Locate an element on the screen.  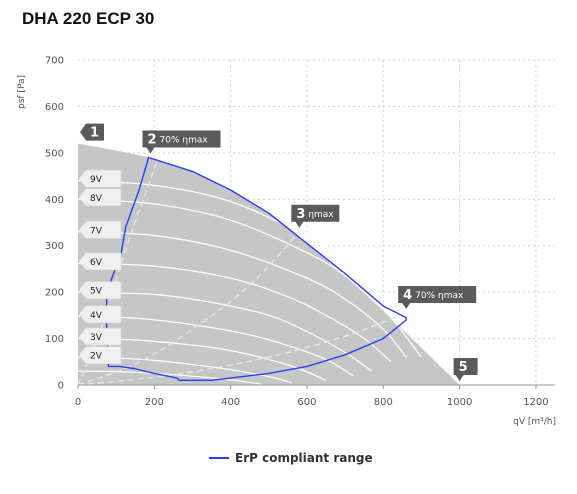
callout-4: 4 70% ηmax is located at coordinates (437, 298).